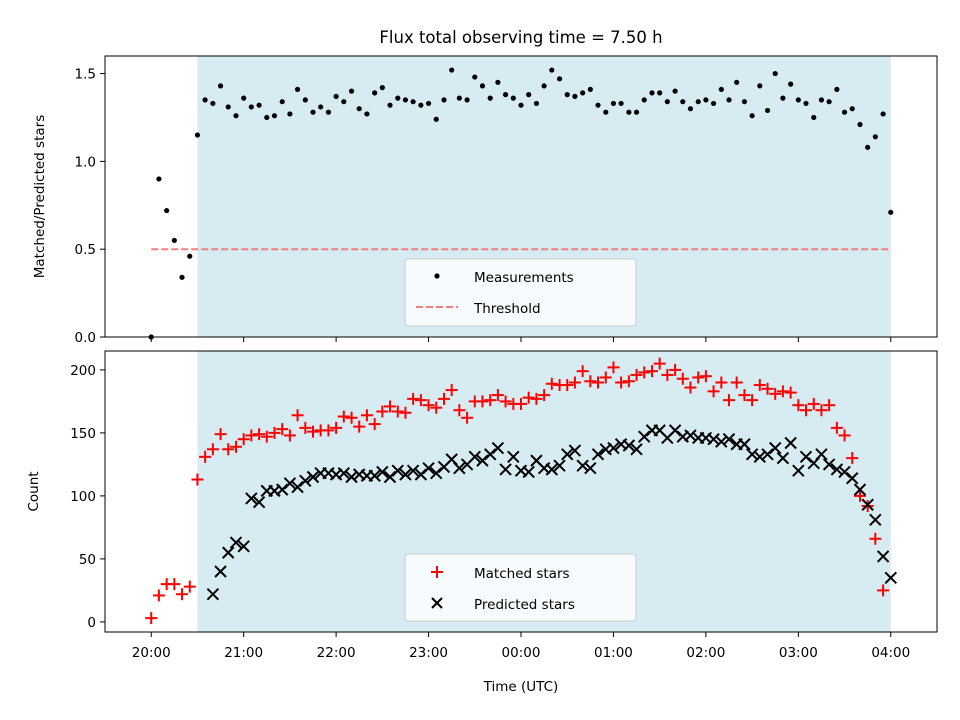 Image resolution: width=960 pixels, height=720 pixels. I want to click on legend-matched-marker, so click(437, 572).